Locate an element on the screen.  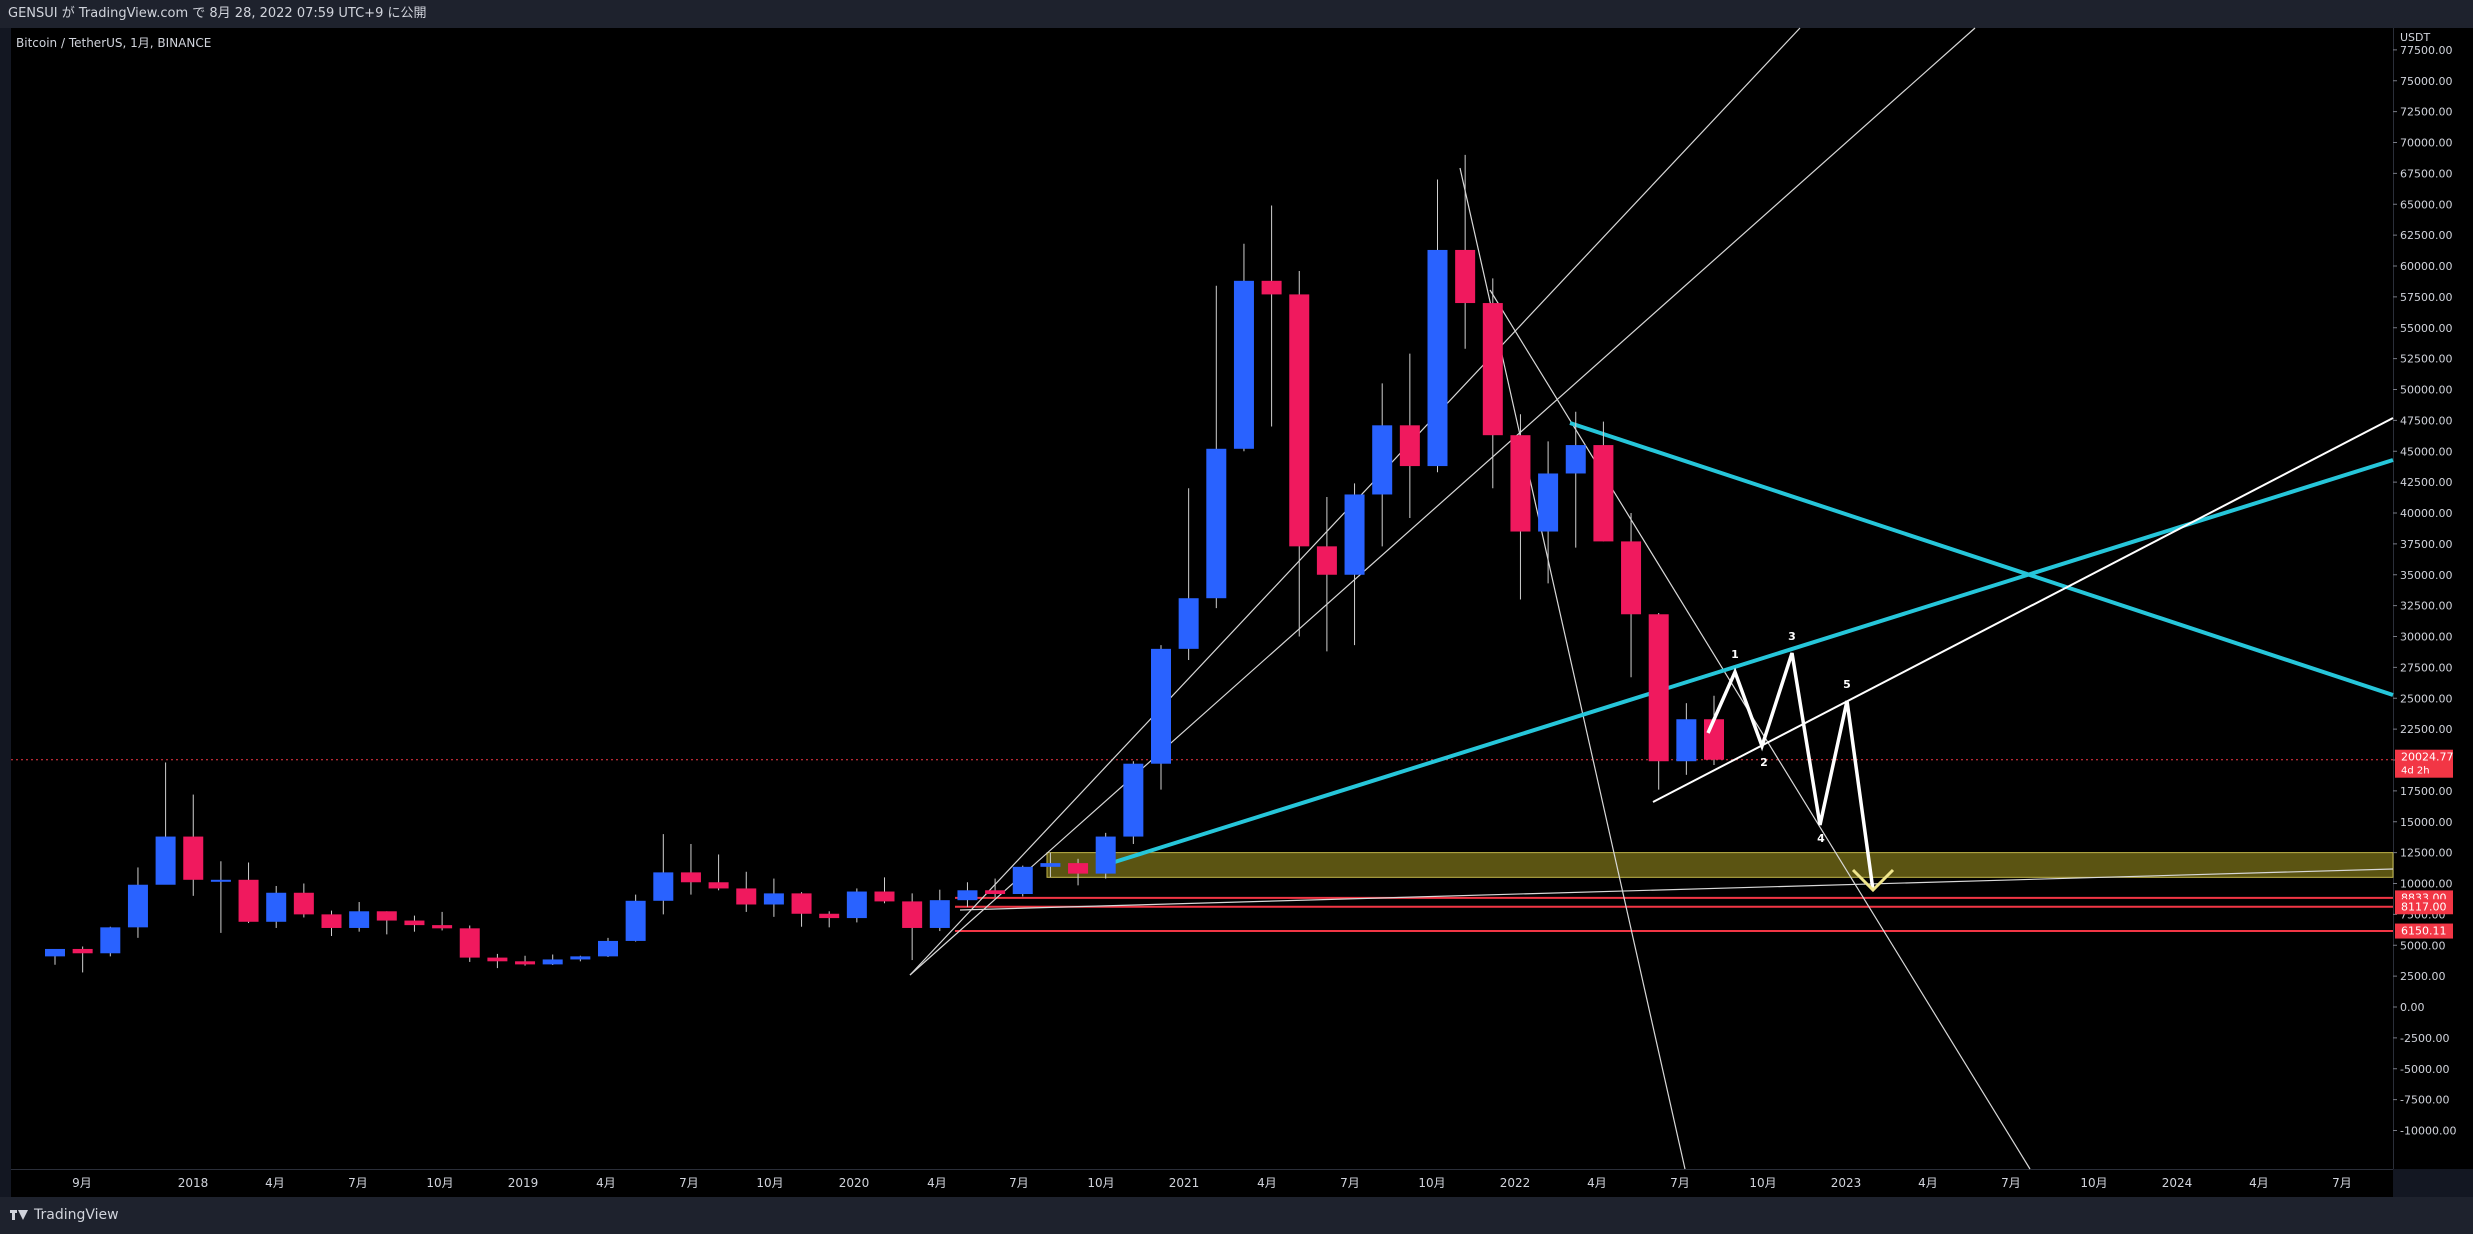
y-tick-label: 57500.00 is located at coordinates (2426, 297).